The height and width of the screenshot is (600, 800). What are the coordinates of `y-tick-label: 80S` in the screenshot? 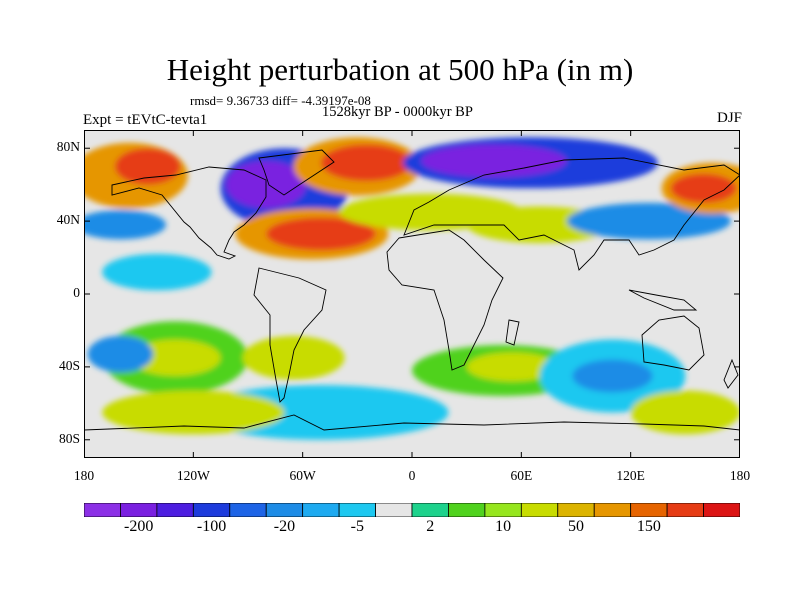 It's located at (69, 438).